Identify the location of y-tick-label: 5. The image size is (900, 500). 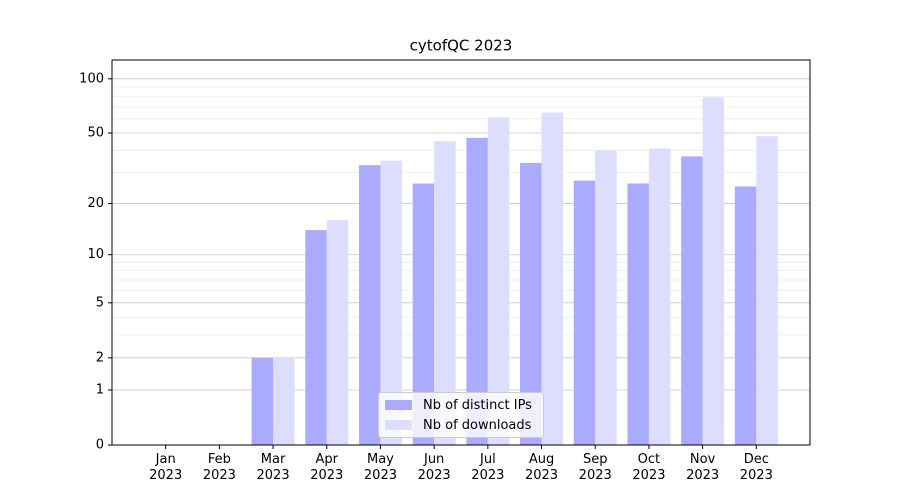
(100, 302).